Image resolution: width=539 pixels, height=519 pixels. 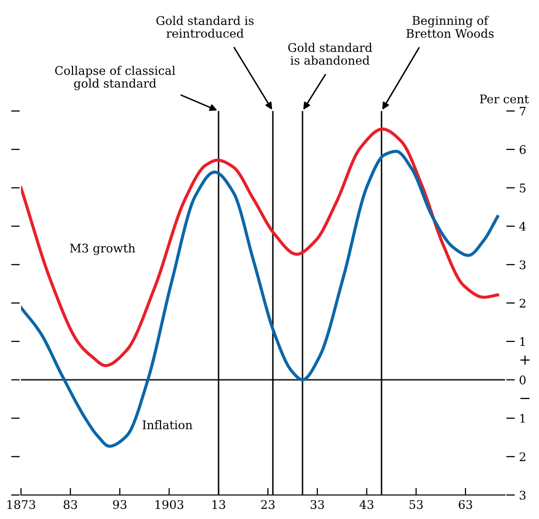 What do you see at coordinates (367, 504) in the screenshot?
I see `x-tick-label: 43` at bounding box center [367, 504].